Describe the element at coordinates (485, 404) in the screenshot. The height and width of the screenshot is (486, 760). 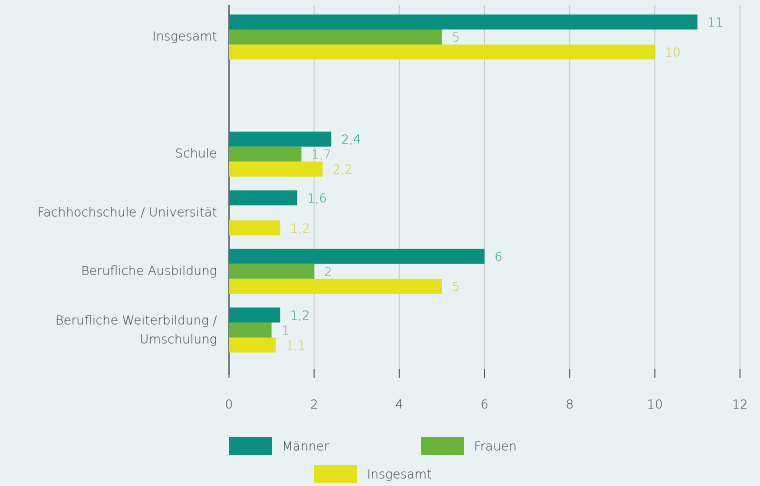
I see `x-tick-label: 6` at that location.